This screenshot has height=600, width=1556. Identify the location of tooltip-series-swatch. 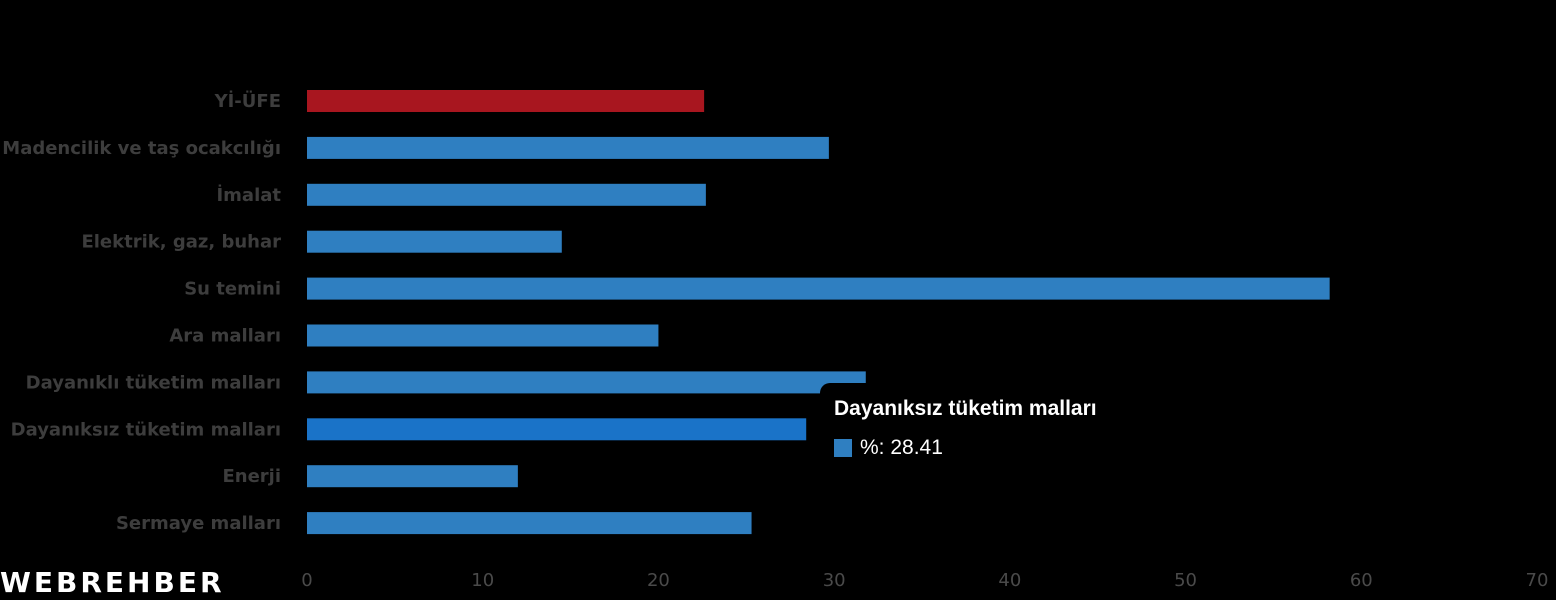
(843, 448).